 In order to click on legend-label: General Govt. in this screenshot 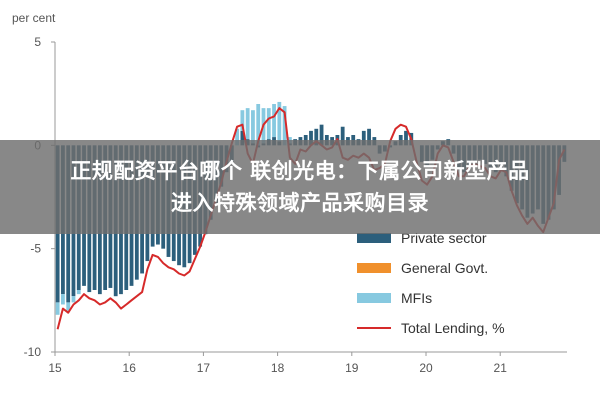, I will do `click(444, 268)`.